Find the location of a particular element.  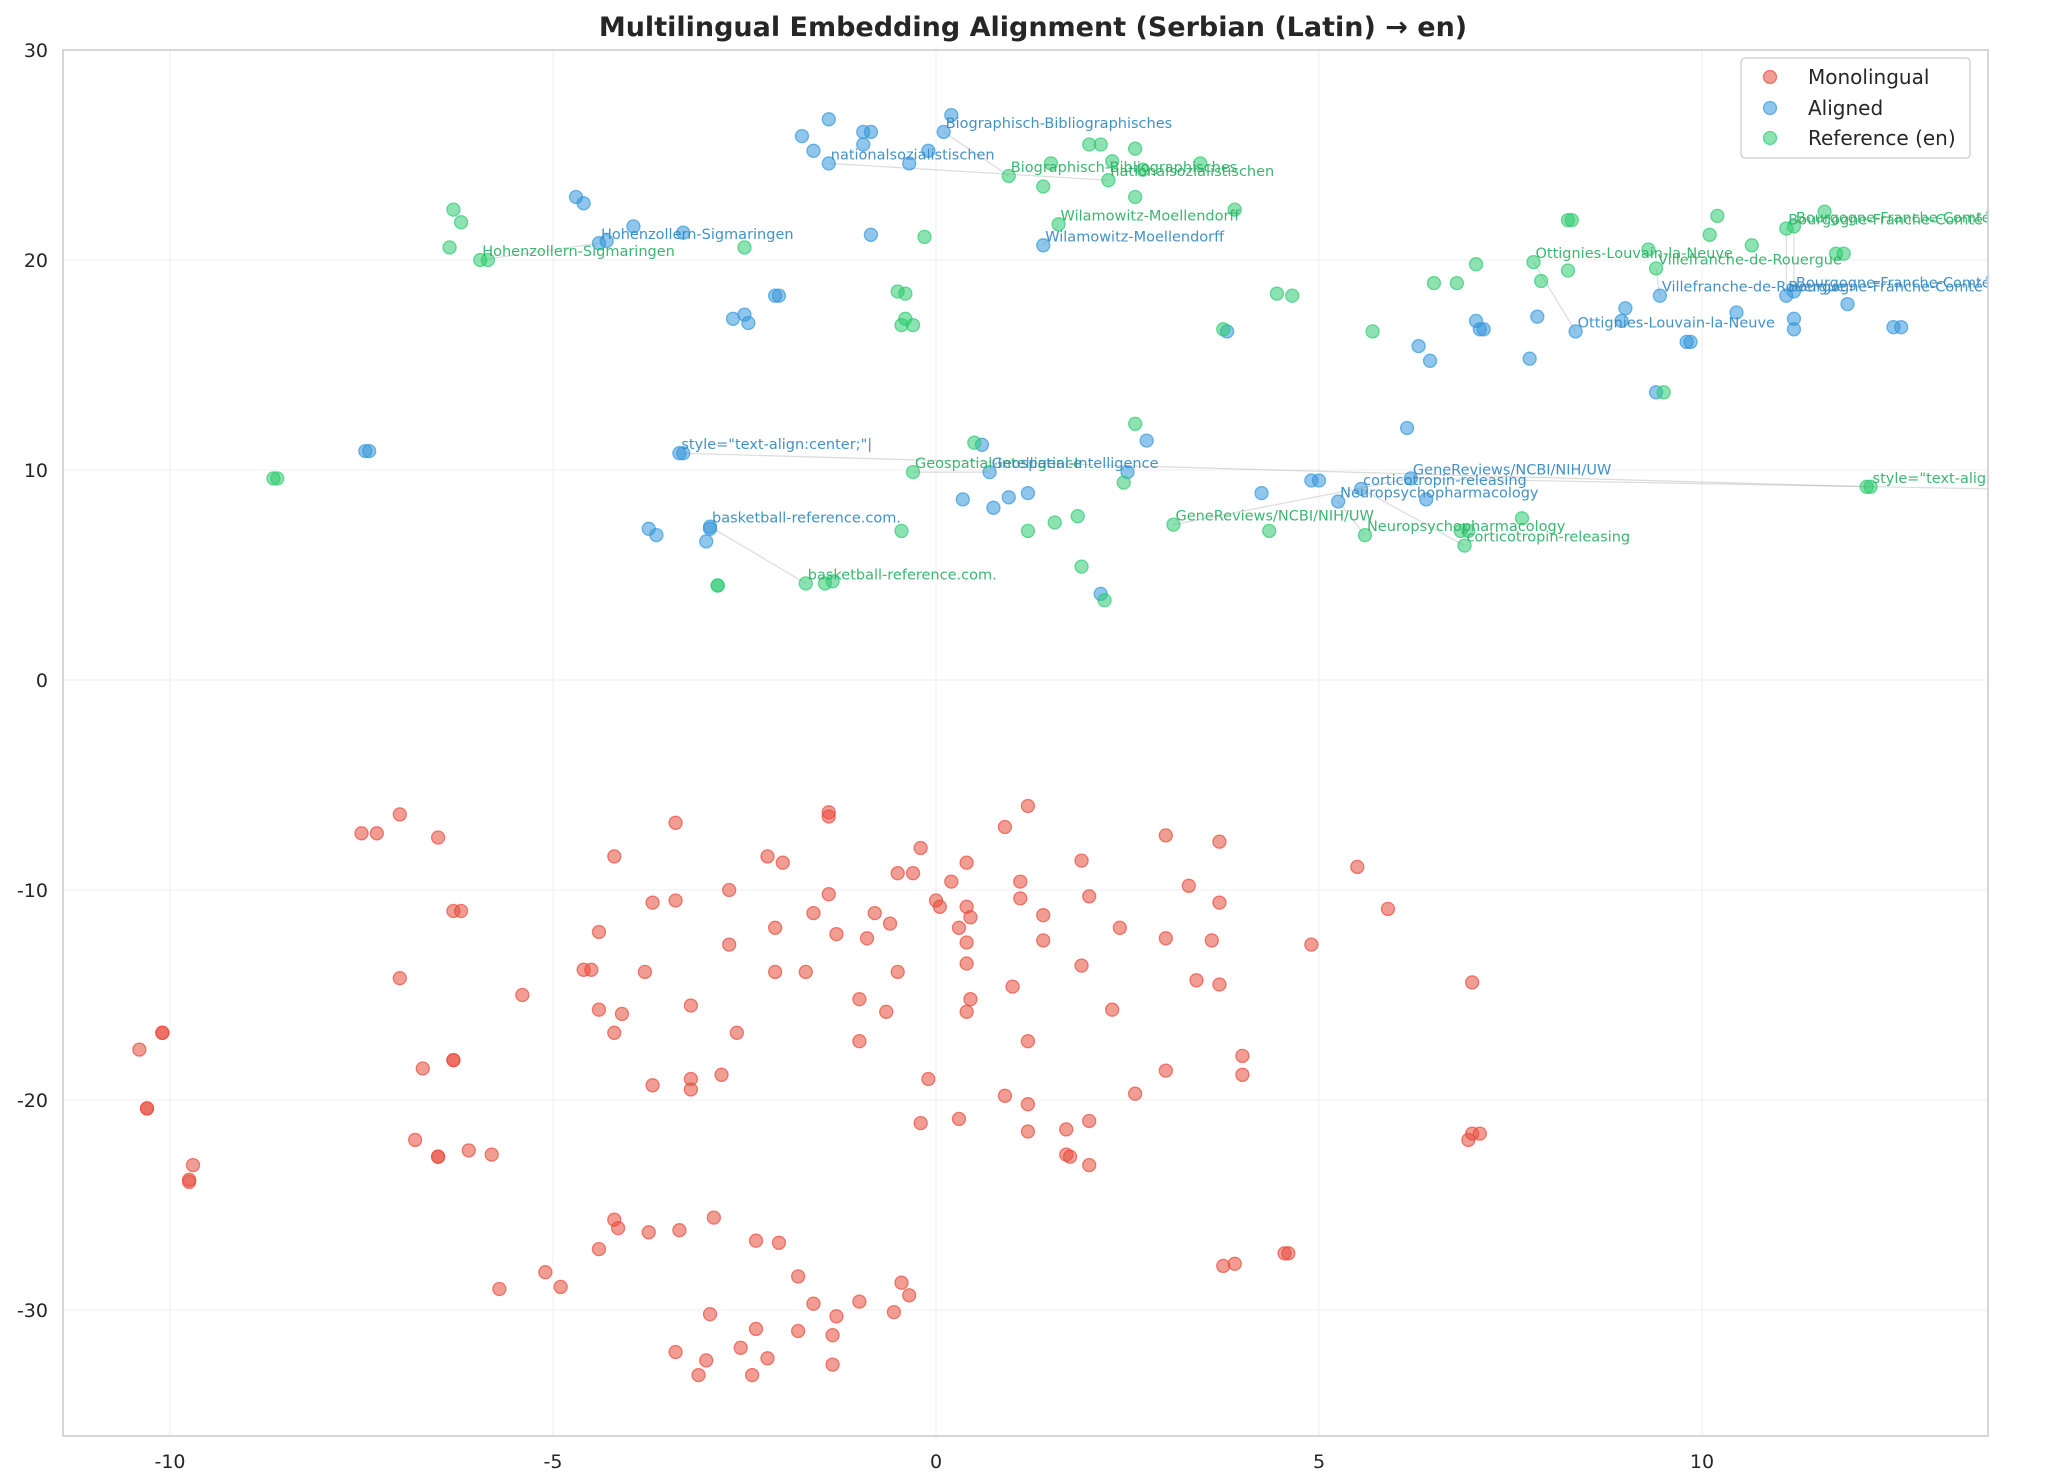

point-label: Biographisch-Bibliographisches is located at coordinates (1124, 168).